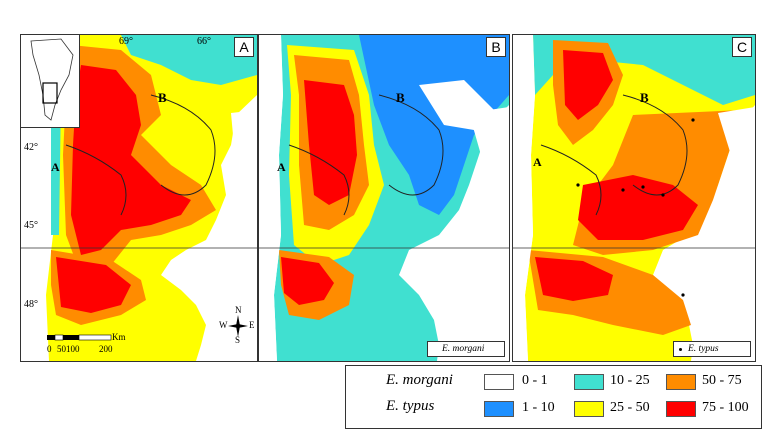  Describe the element at coordinates (466, 349) in the screenshot. I see `species-label-box: E. morgani` at that location.